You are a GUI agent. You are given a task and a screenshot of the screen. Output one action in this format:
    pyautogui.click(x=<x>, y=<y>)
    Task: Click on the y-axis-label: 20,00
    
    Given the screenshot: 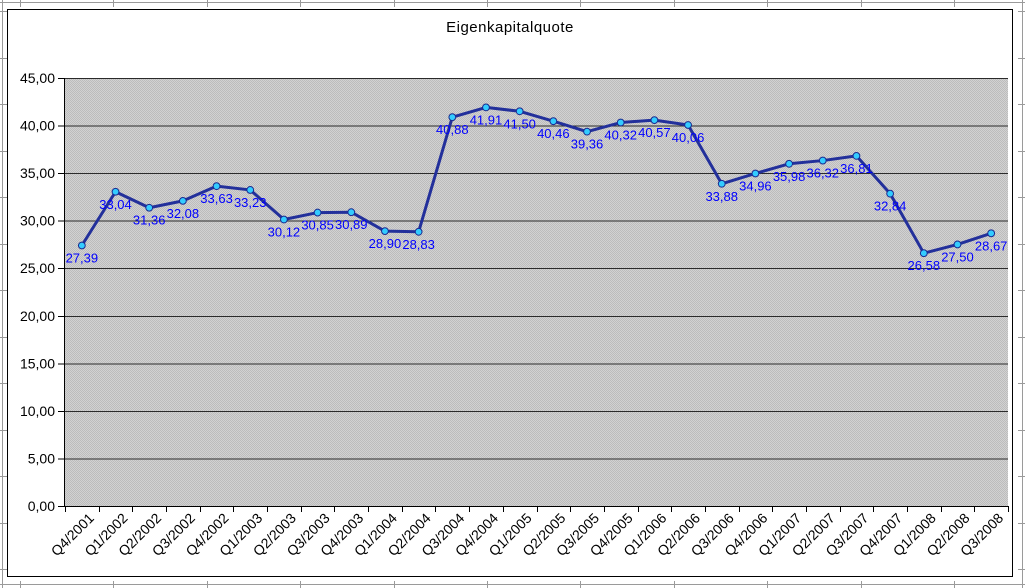 What is the action you would take?
    pyautogui.click(x=37, y=316)
    